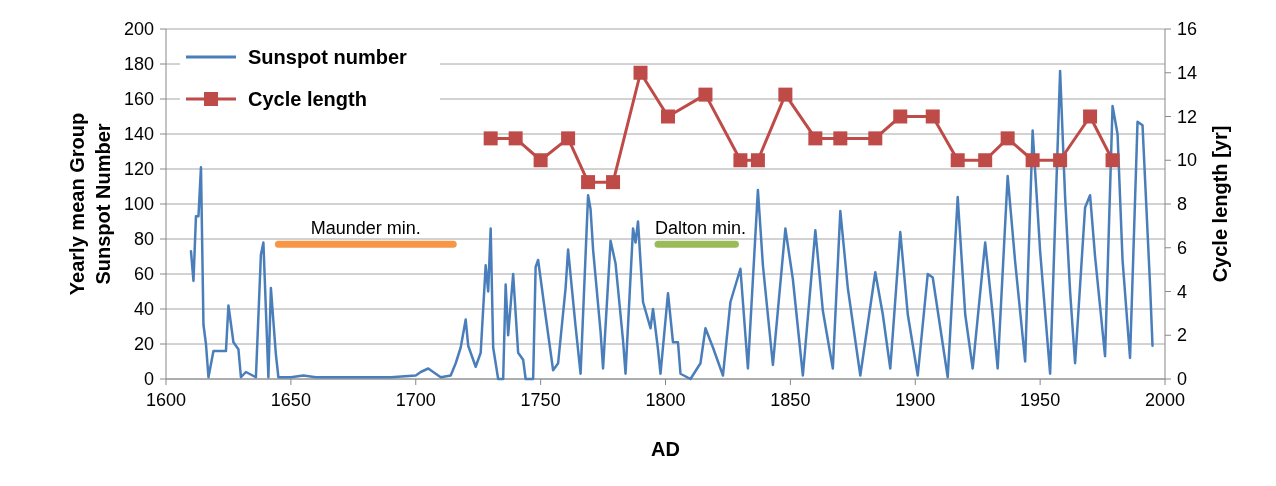  What do you see at coordinates (148, 379) in the screenshot?
I see `y-tick-label: 0` at bounding box center [148, 379].